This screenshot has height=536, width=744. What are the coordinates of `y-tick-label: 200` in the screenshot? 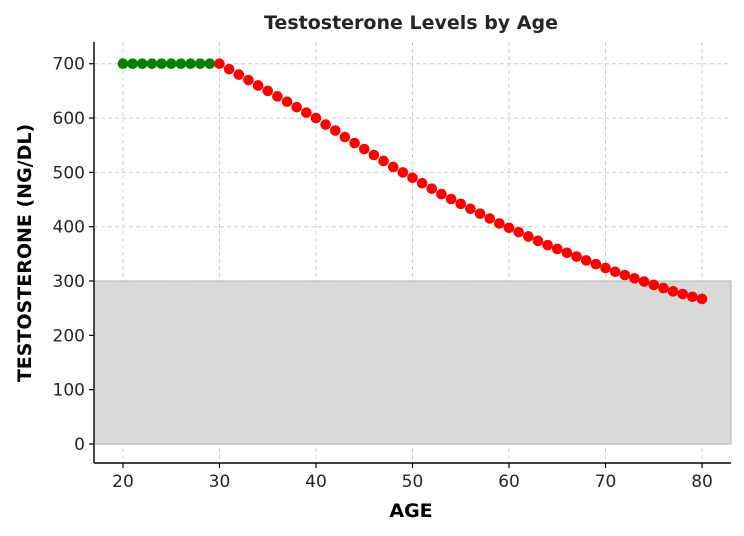 It's located at (69, 336).